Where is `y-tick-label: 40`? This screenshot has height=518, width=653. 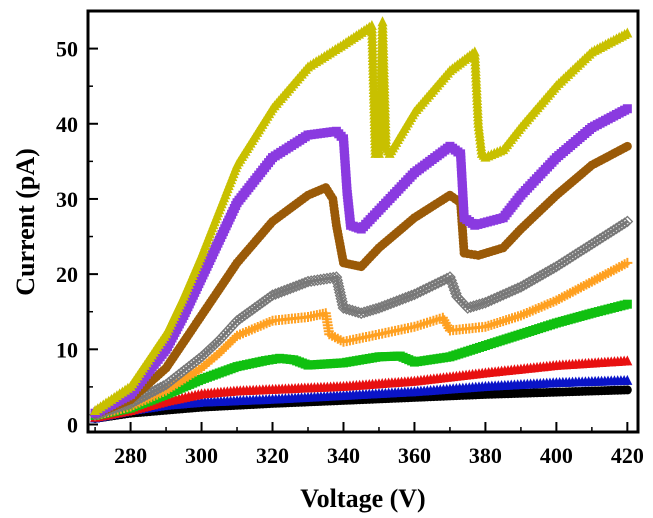
y-tick-label: 40 is located at coordinates (67, 124).